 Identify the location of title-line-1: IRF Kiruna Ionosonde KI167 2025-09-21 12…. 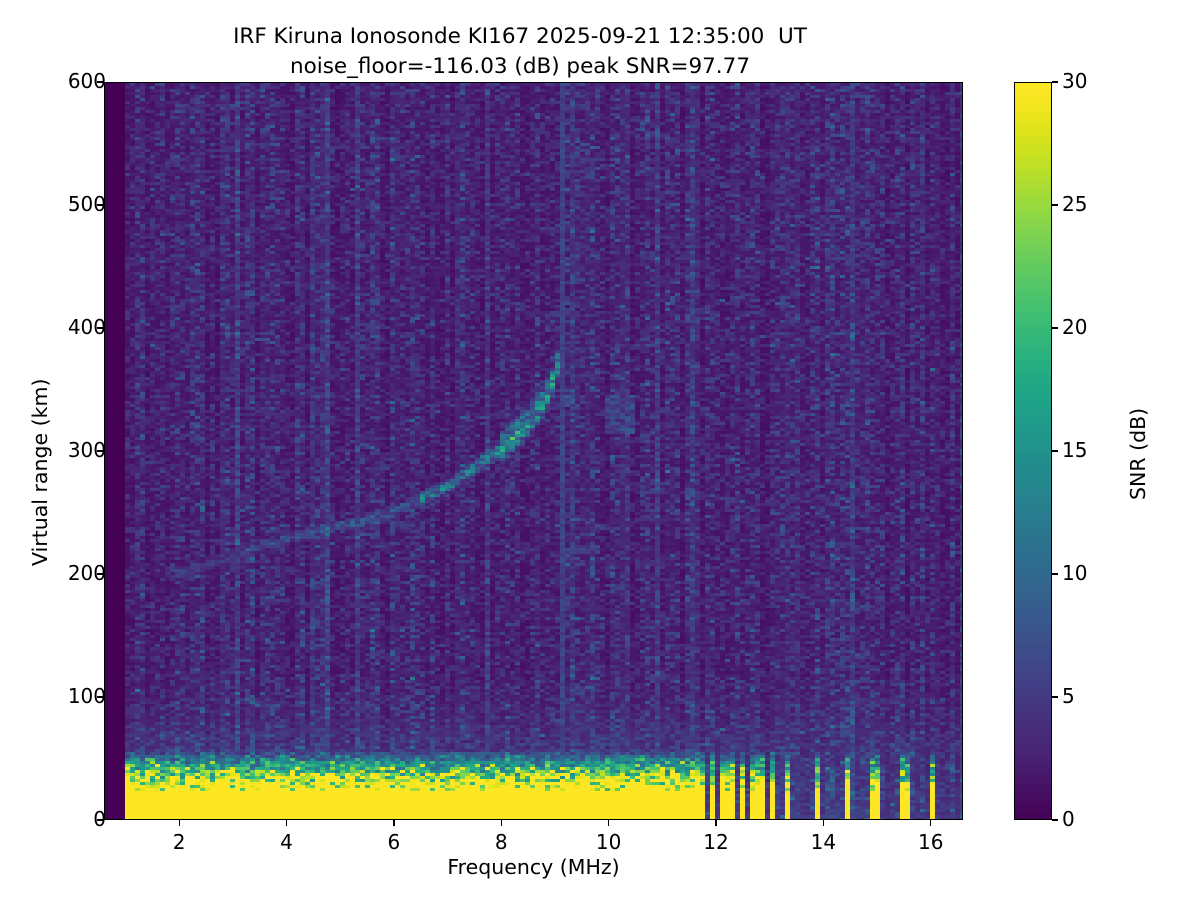
(520, 36).